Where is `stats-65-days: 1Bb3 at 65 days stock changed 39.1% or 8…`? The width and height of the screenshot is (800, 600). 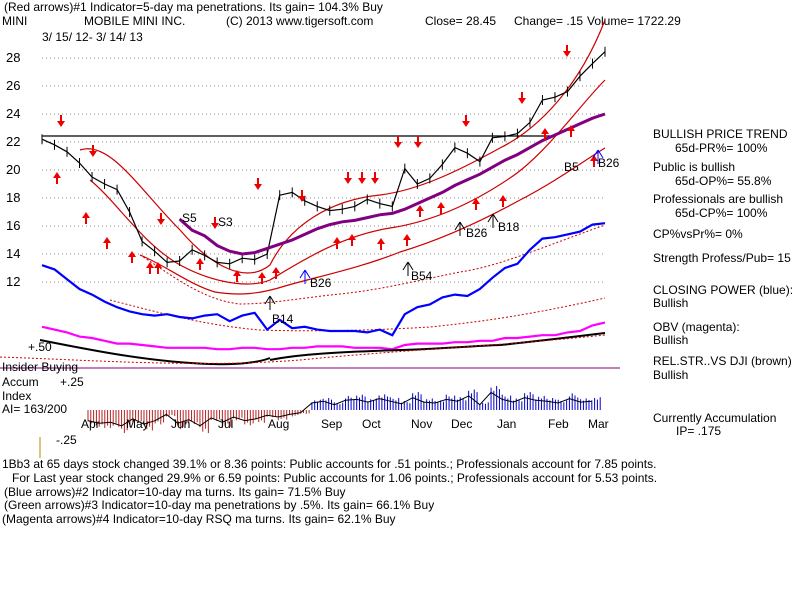 stats-65-days: 1Bb3 at 65 days stock changed 39.1% or 8… is located at coordinates (329, 464).